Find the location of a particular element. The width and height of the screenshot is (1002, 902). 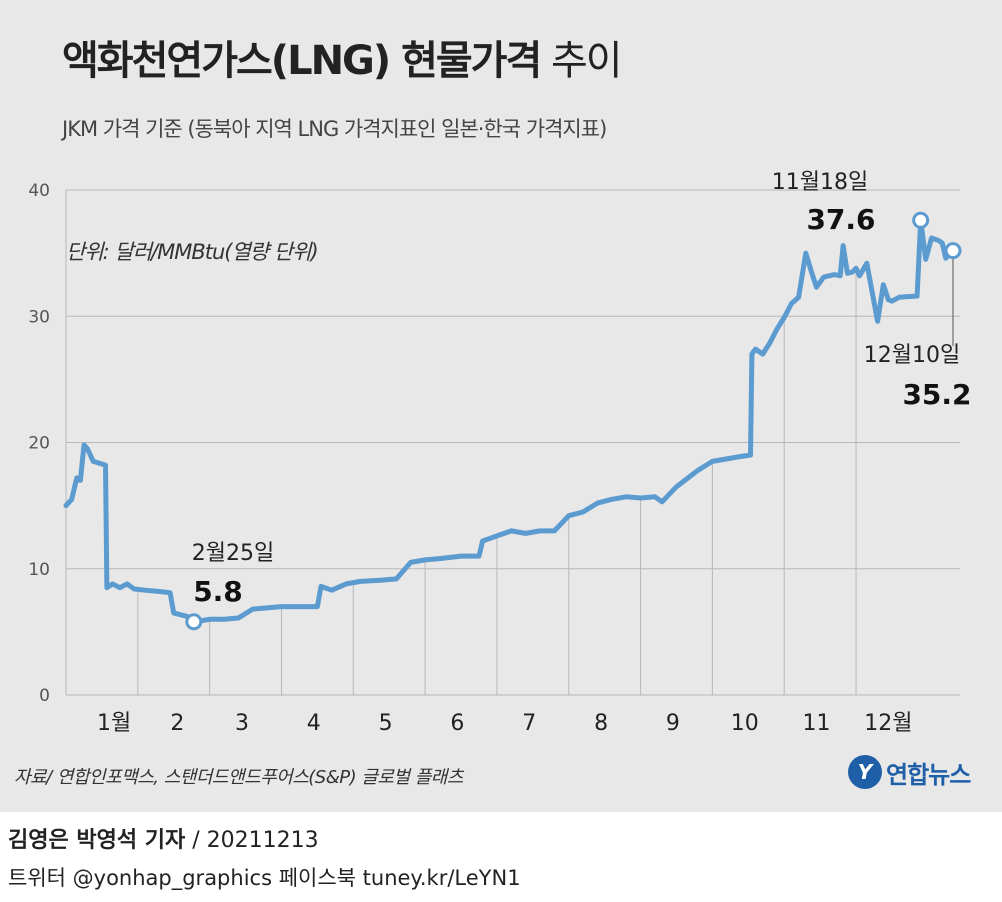

y-tick-label: 30 is located at coordinates (39, 317).